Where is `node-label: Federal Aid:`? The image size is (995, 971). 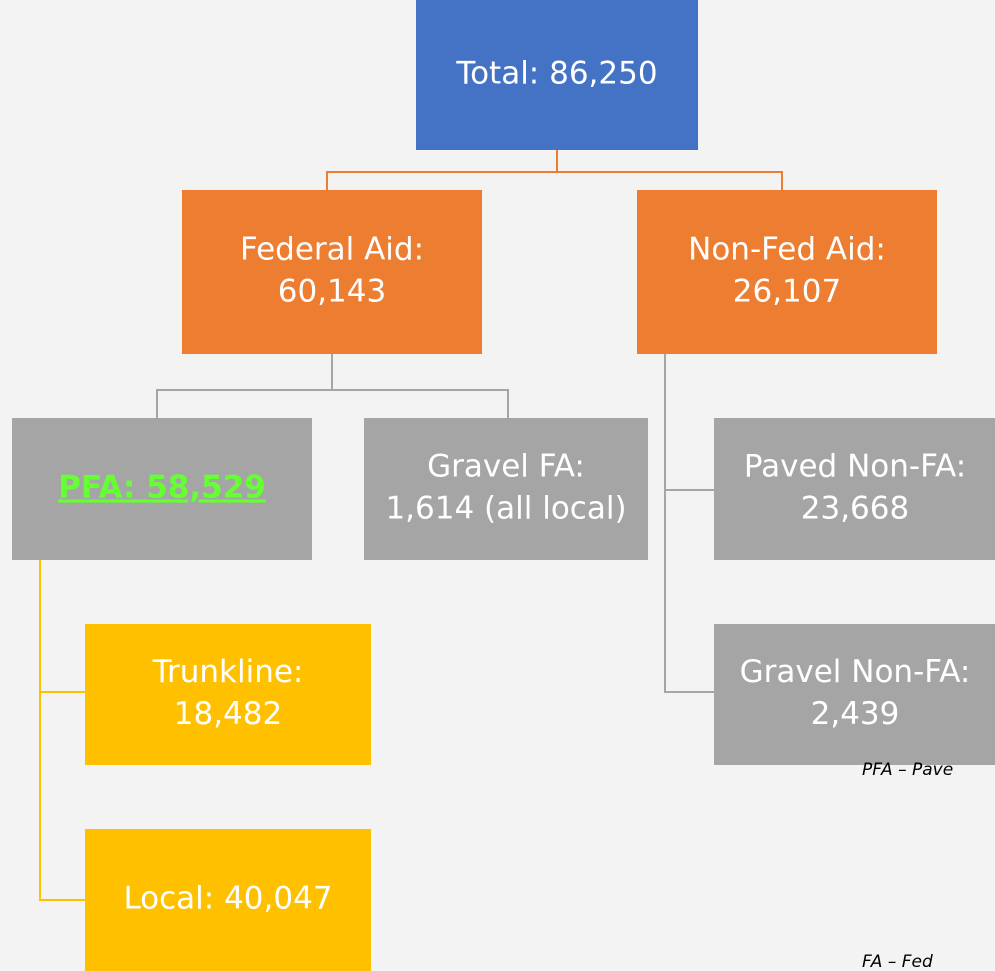 node-label: Federal Aid: is located at coordinates (332, 250).